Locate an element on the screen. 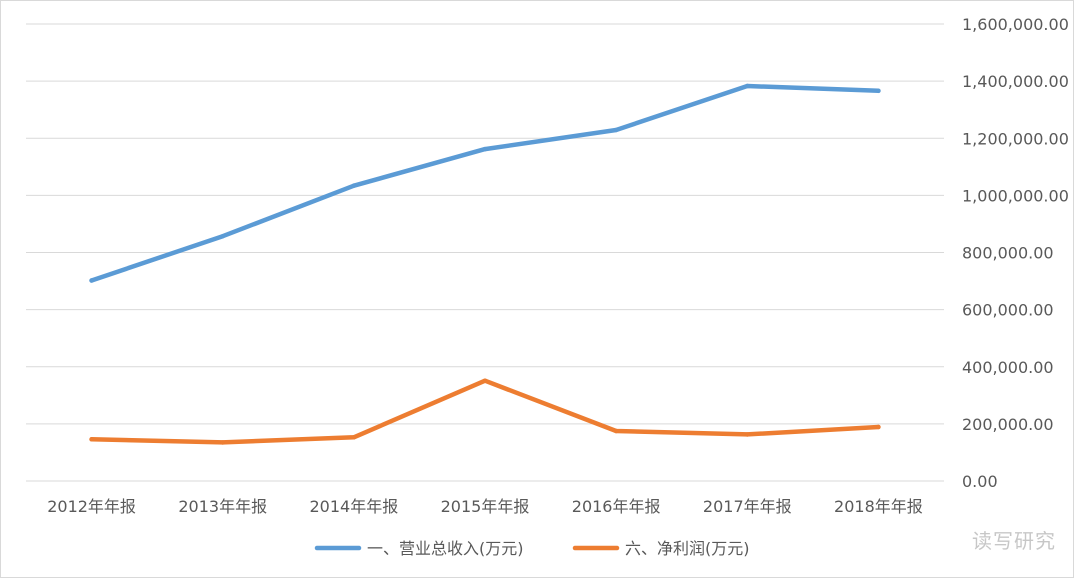  x-tick-label: 2016年年报 is located at coordinates (616, 506).